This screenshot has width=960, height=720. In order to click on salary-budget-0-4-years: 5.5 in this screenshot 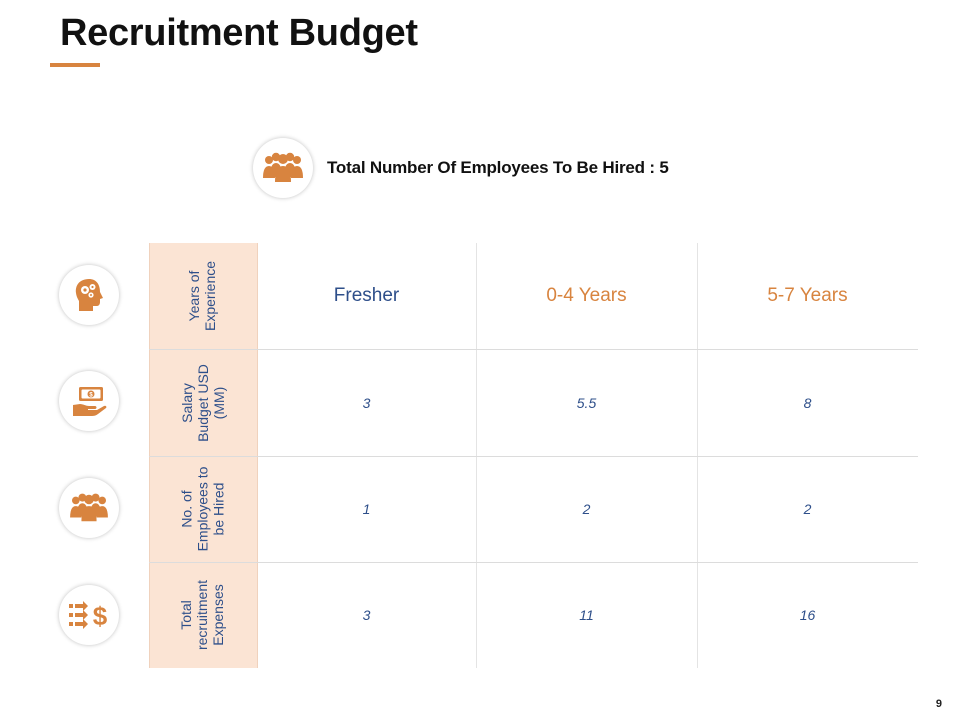, I will do `click(586, 402)`.